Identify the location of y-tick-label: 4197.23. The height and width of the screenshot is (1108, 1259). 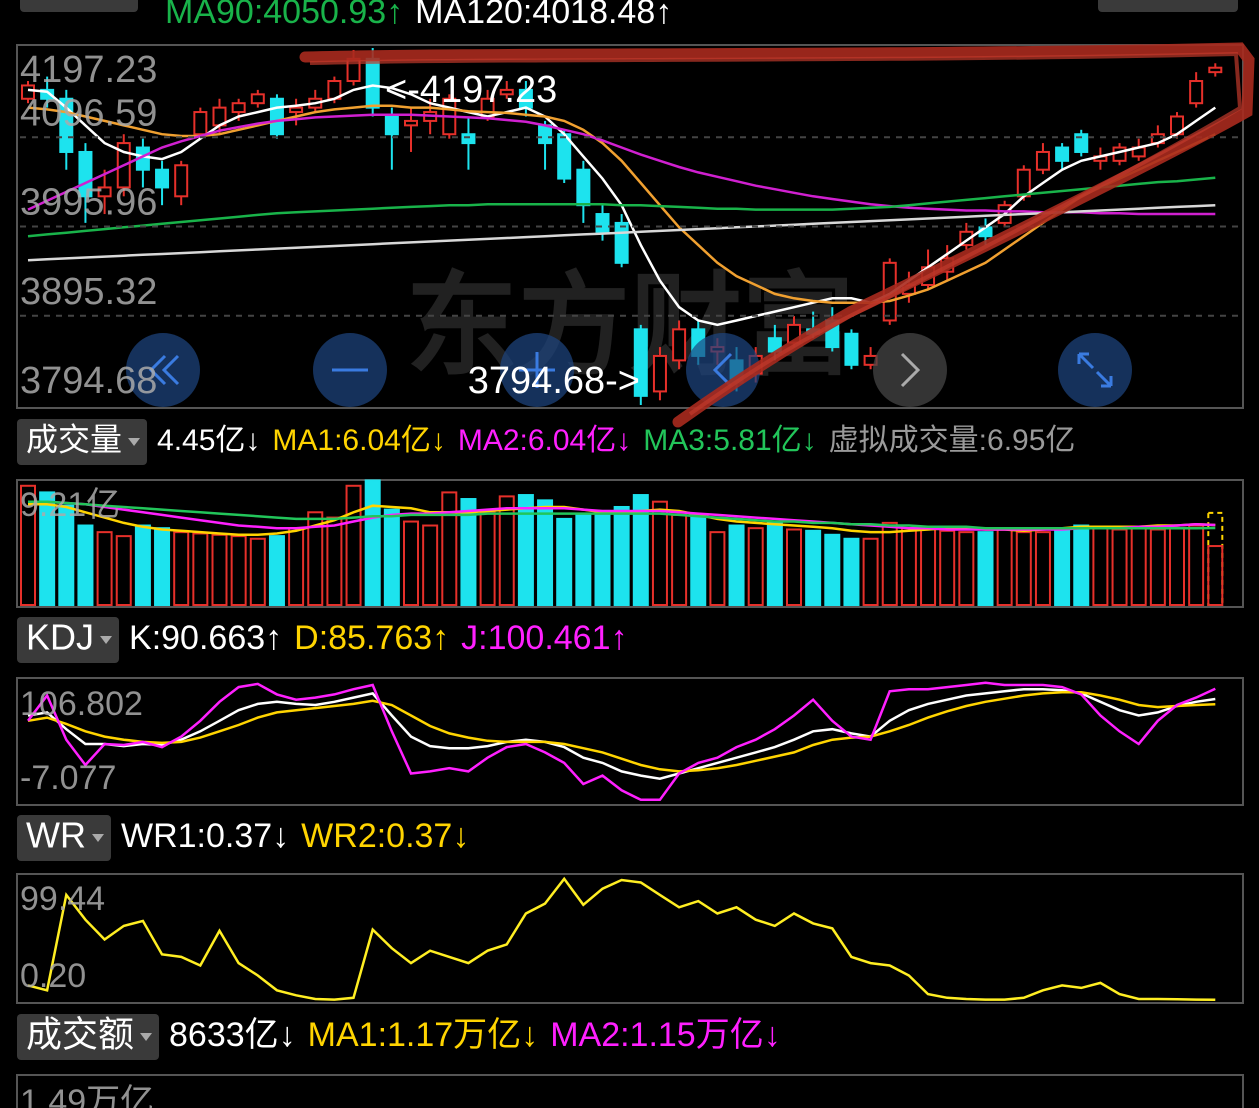
(88, 70).